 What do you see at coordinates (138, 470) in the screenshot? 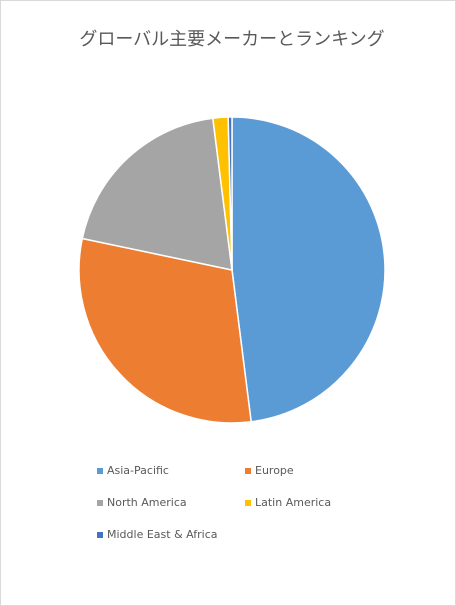
I see `legend-label: Asia-Pacific` at bounding box center [138, 470].